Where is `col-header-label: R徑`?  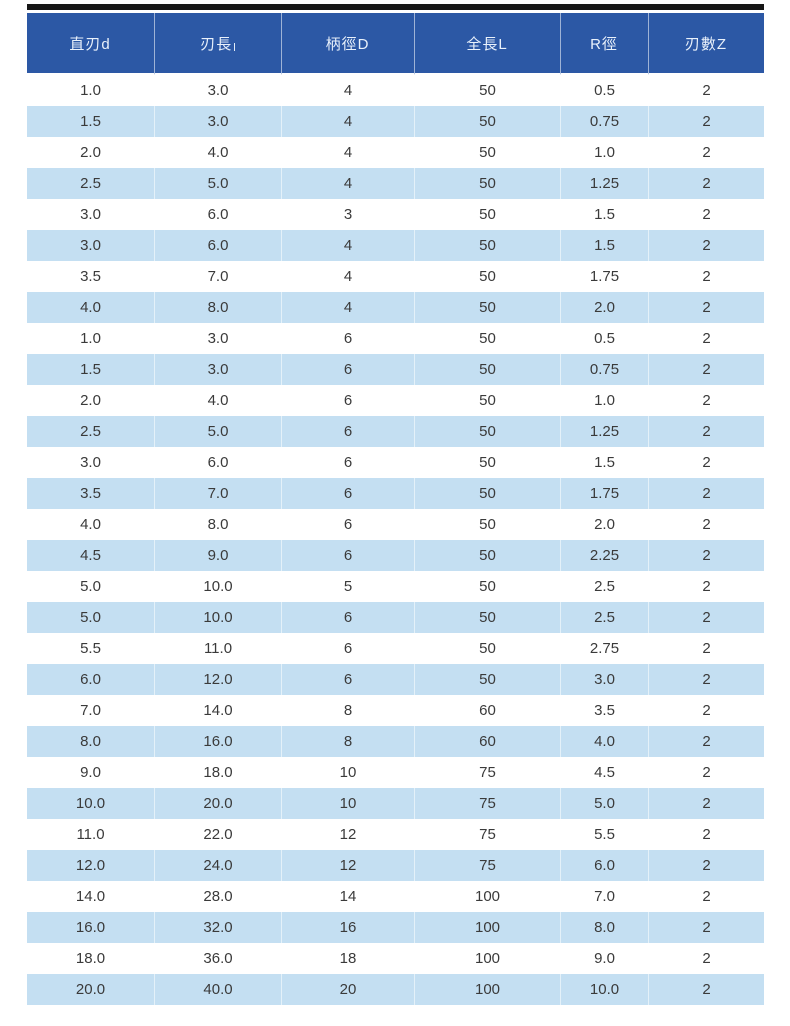 col-header-label: R徑 is located at coordinates (604, 44).